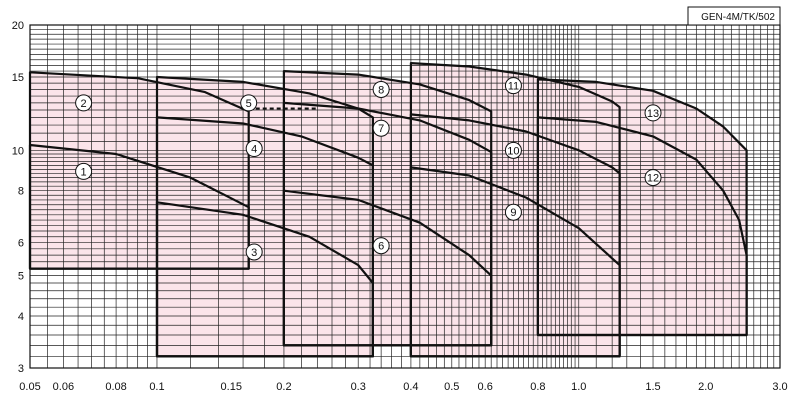 The height and width of the screenshot is (406, 800). I want to click on x-tick-label: 0.5, so click(451, 387).